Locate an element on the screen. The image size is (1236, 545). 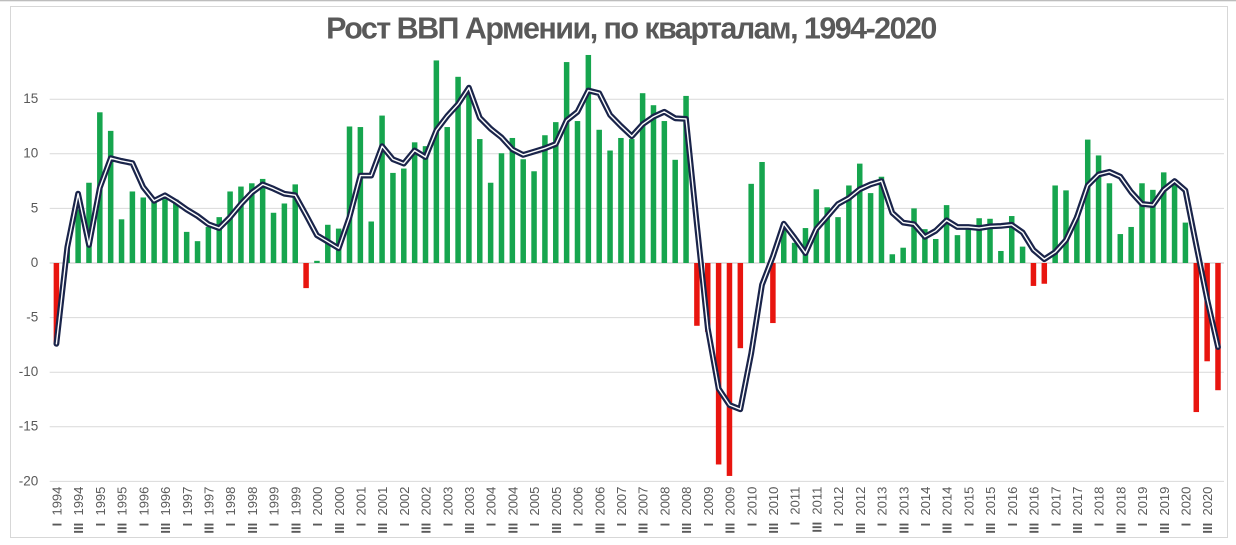
svg-text: 15 is located at coordinates (30, 98).